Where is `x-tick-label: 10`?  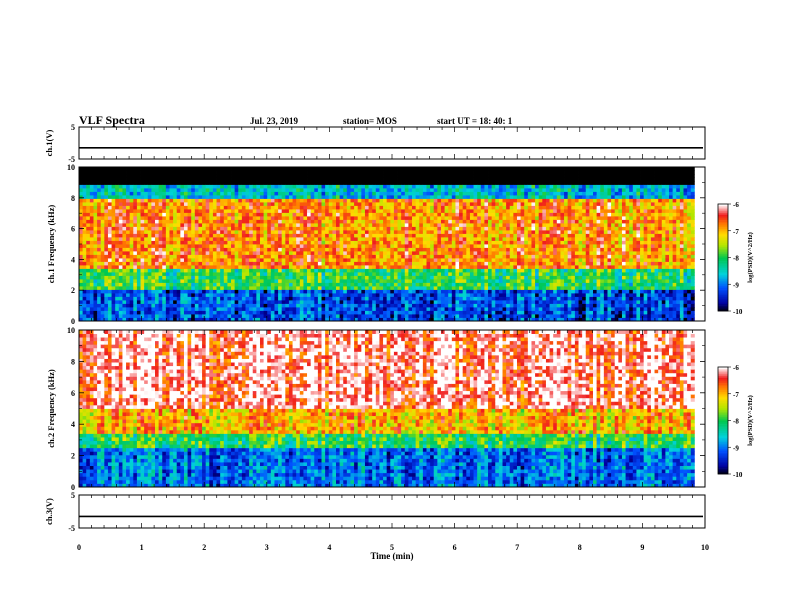
x-tick-label: 10 is located at coordinates (705, 547).